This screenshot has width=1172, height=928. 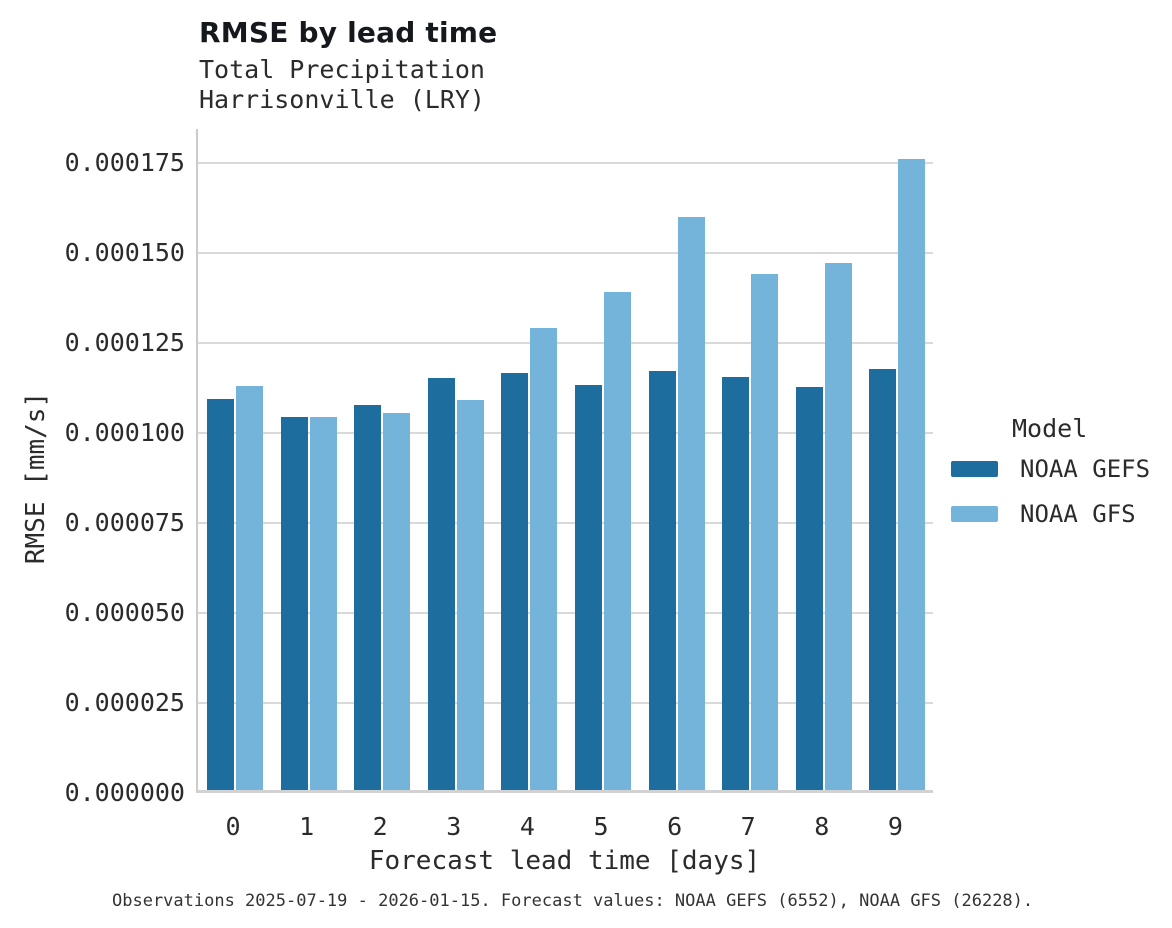 I want to click on y-tick-label: 0.000125, so click(x=124, y=342).